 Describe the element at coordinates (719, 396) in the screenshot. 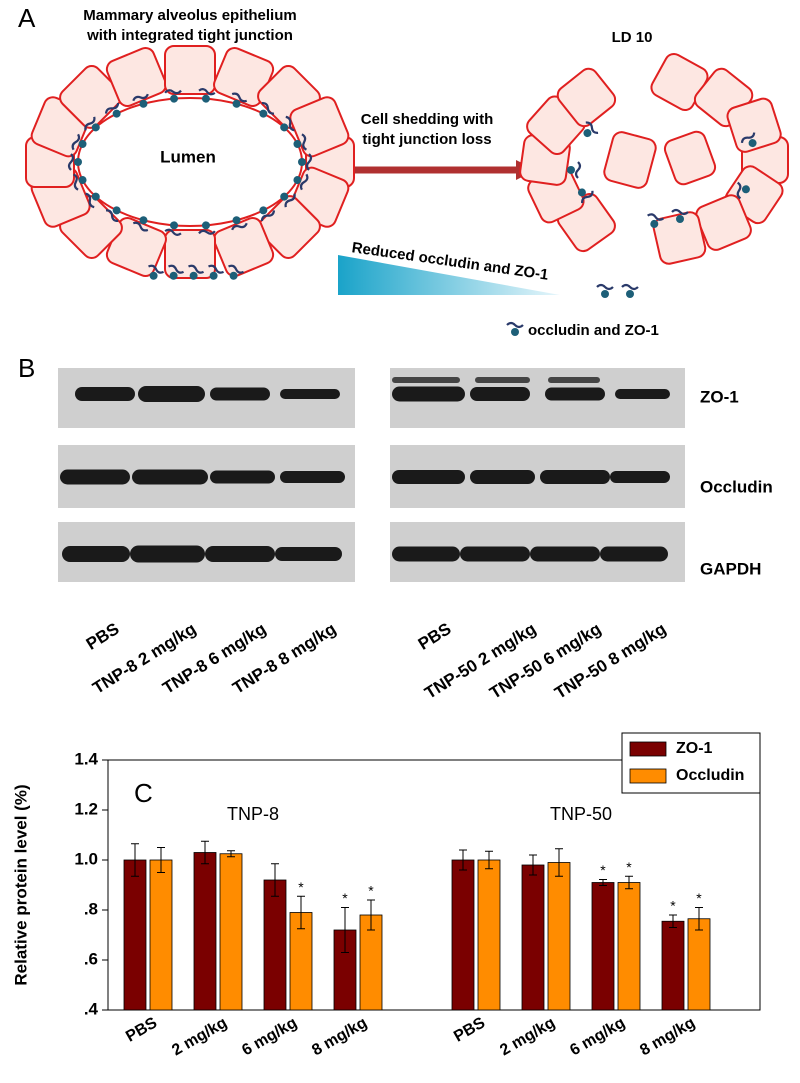

I see `row-label: ZO-1` at that location.